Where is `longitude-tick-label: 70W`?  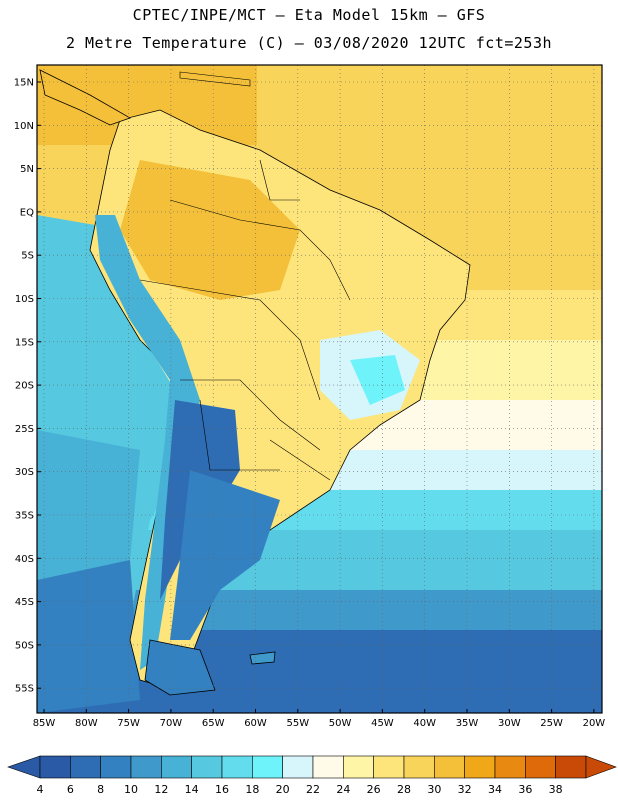 longitude-tick-label: 70W is located at coordinates (171, 723).